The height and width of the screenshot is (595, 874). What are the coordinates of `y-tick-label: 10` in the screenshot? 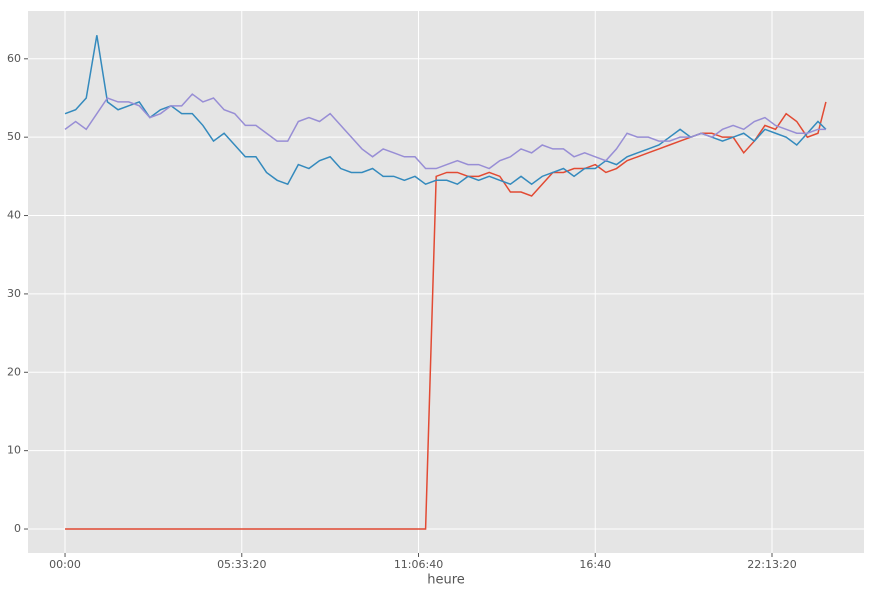 It's located at (14, 450).